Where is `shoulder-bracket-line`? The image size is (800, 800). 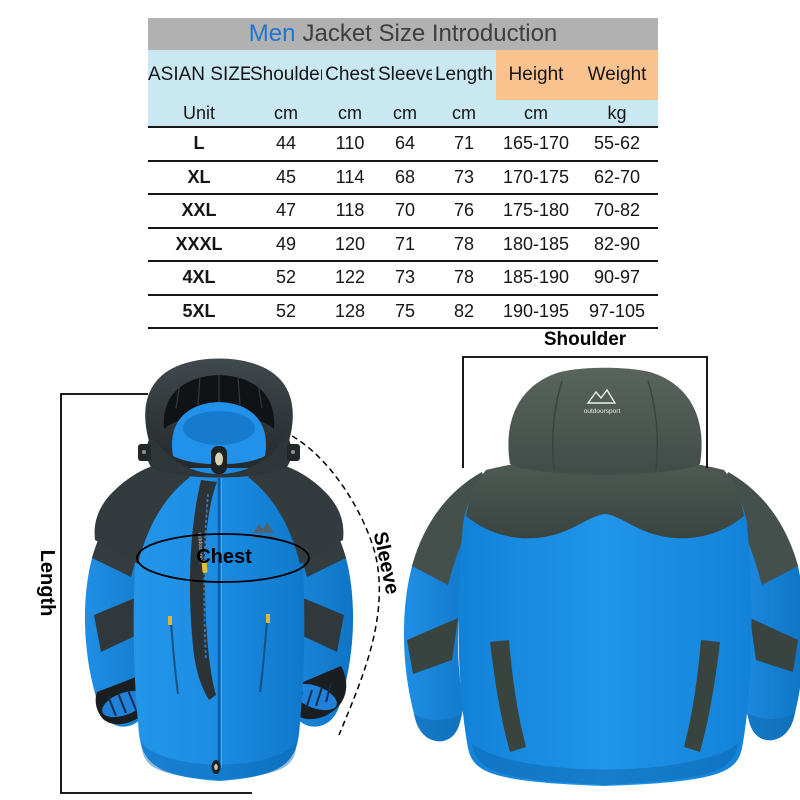
shoulder-bracket-line is located at coordinates (585, 412).